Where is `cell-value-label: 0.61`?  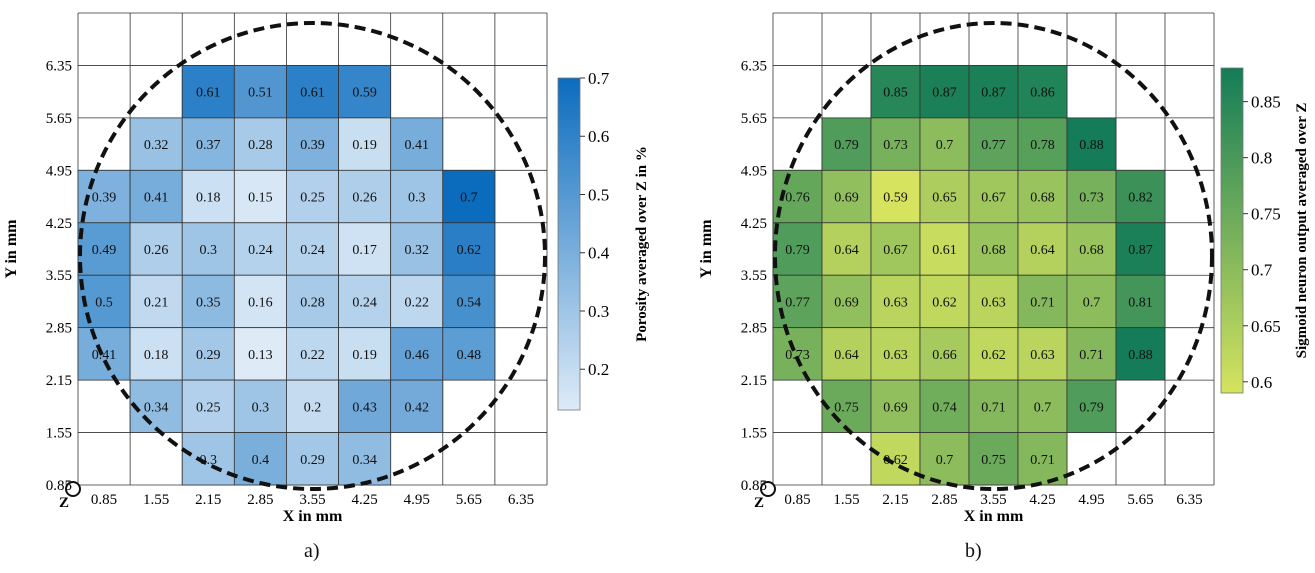
cell-value-label: 0.61 is located at coordinates (944, 250).